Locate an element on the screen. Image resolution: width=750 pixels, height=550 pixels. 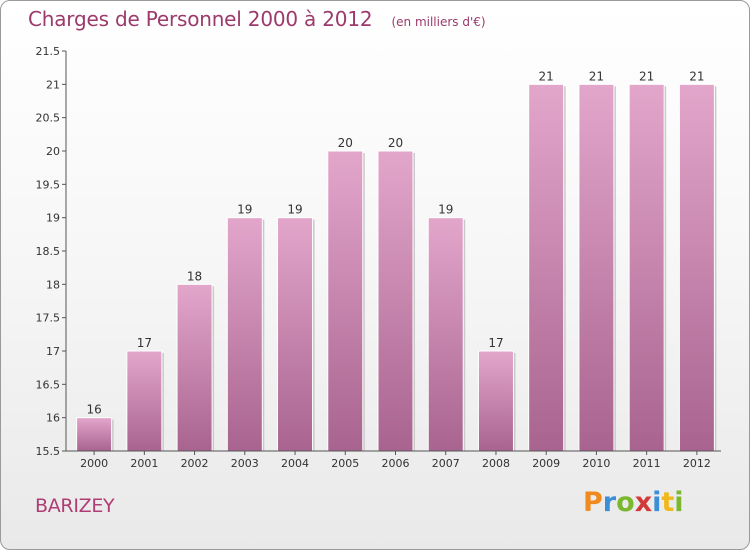
logo-letter: o is located at coordinates (625, 502).